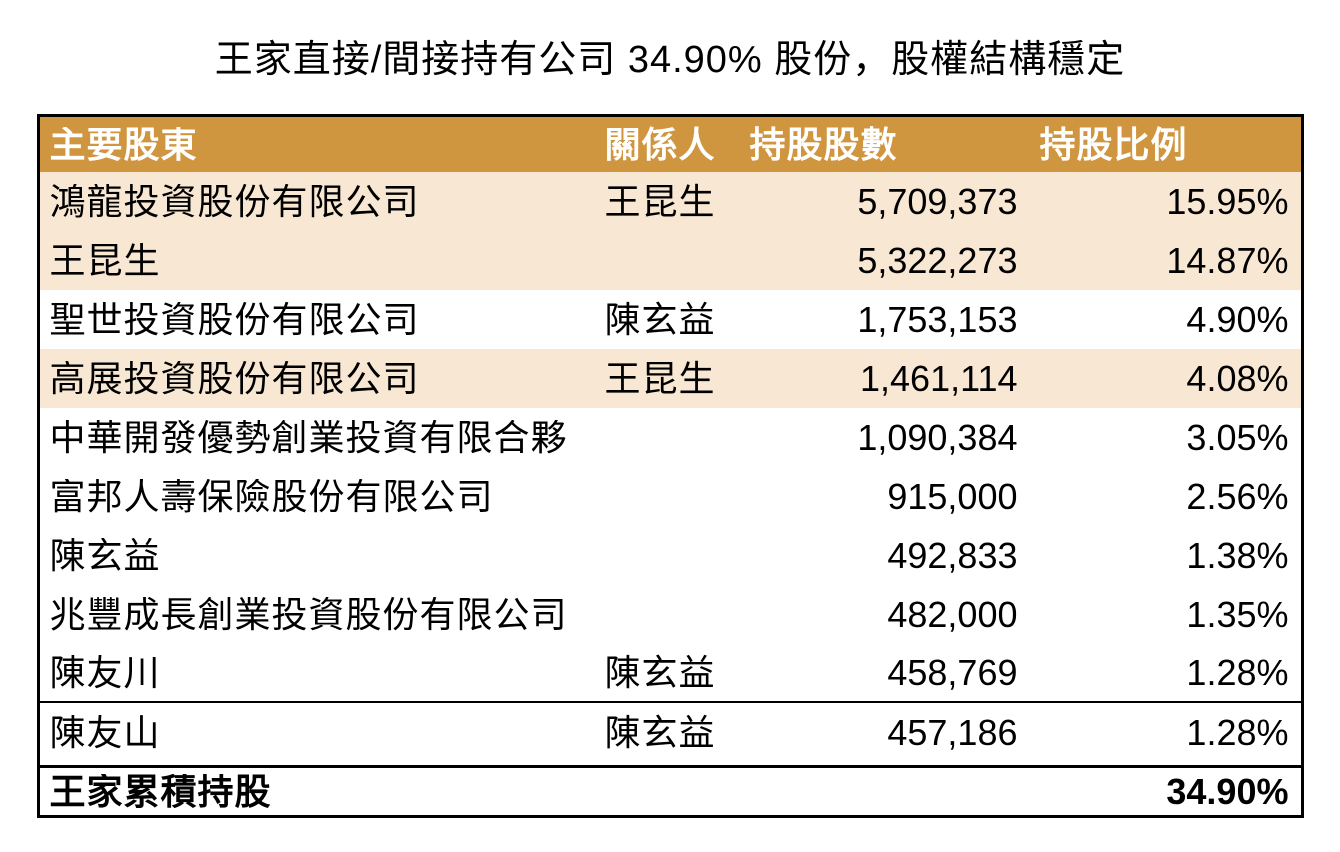 This screenshot has width=1340, height=852. I want to click on shareholder-cell: 高展投資股份有限公司, so click(234, 378).